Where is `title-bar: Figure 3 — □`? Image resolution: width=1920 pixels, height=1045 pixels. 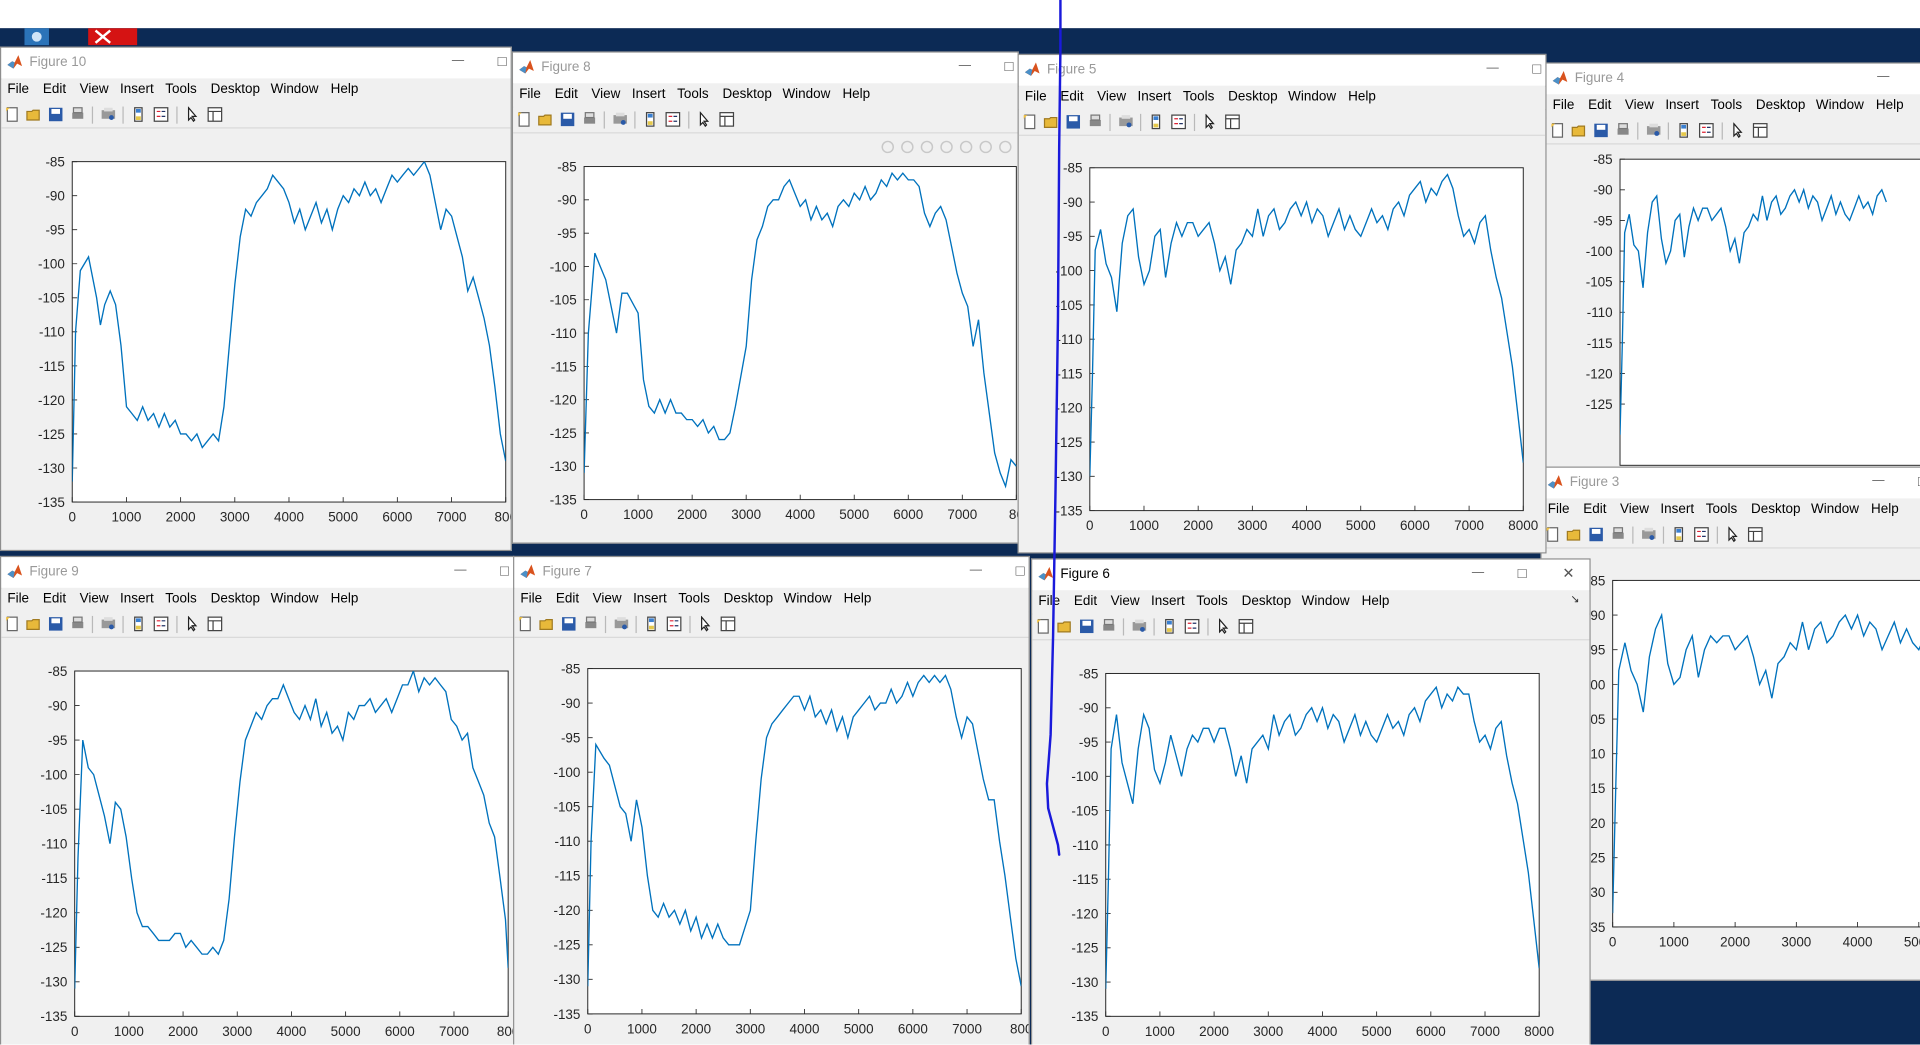 title-bar: Figure 3 — □ is located at coordinates (1730, 483).